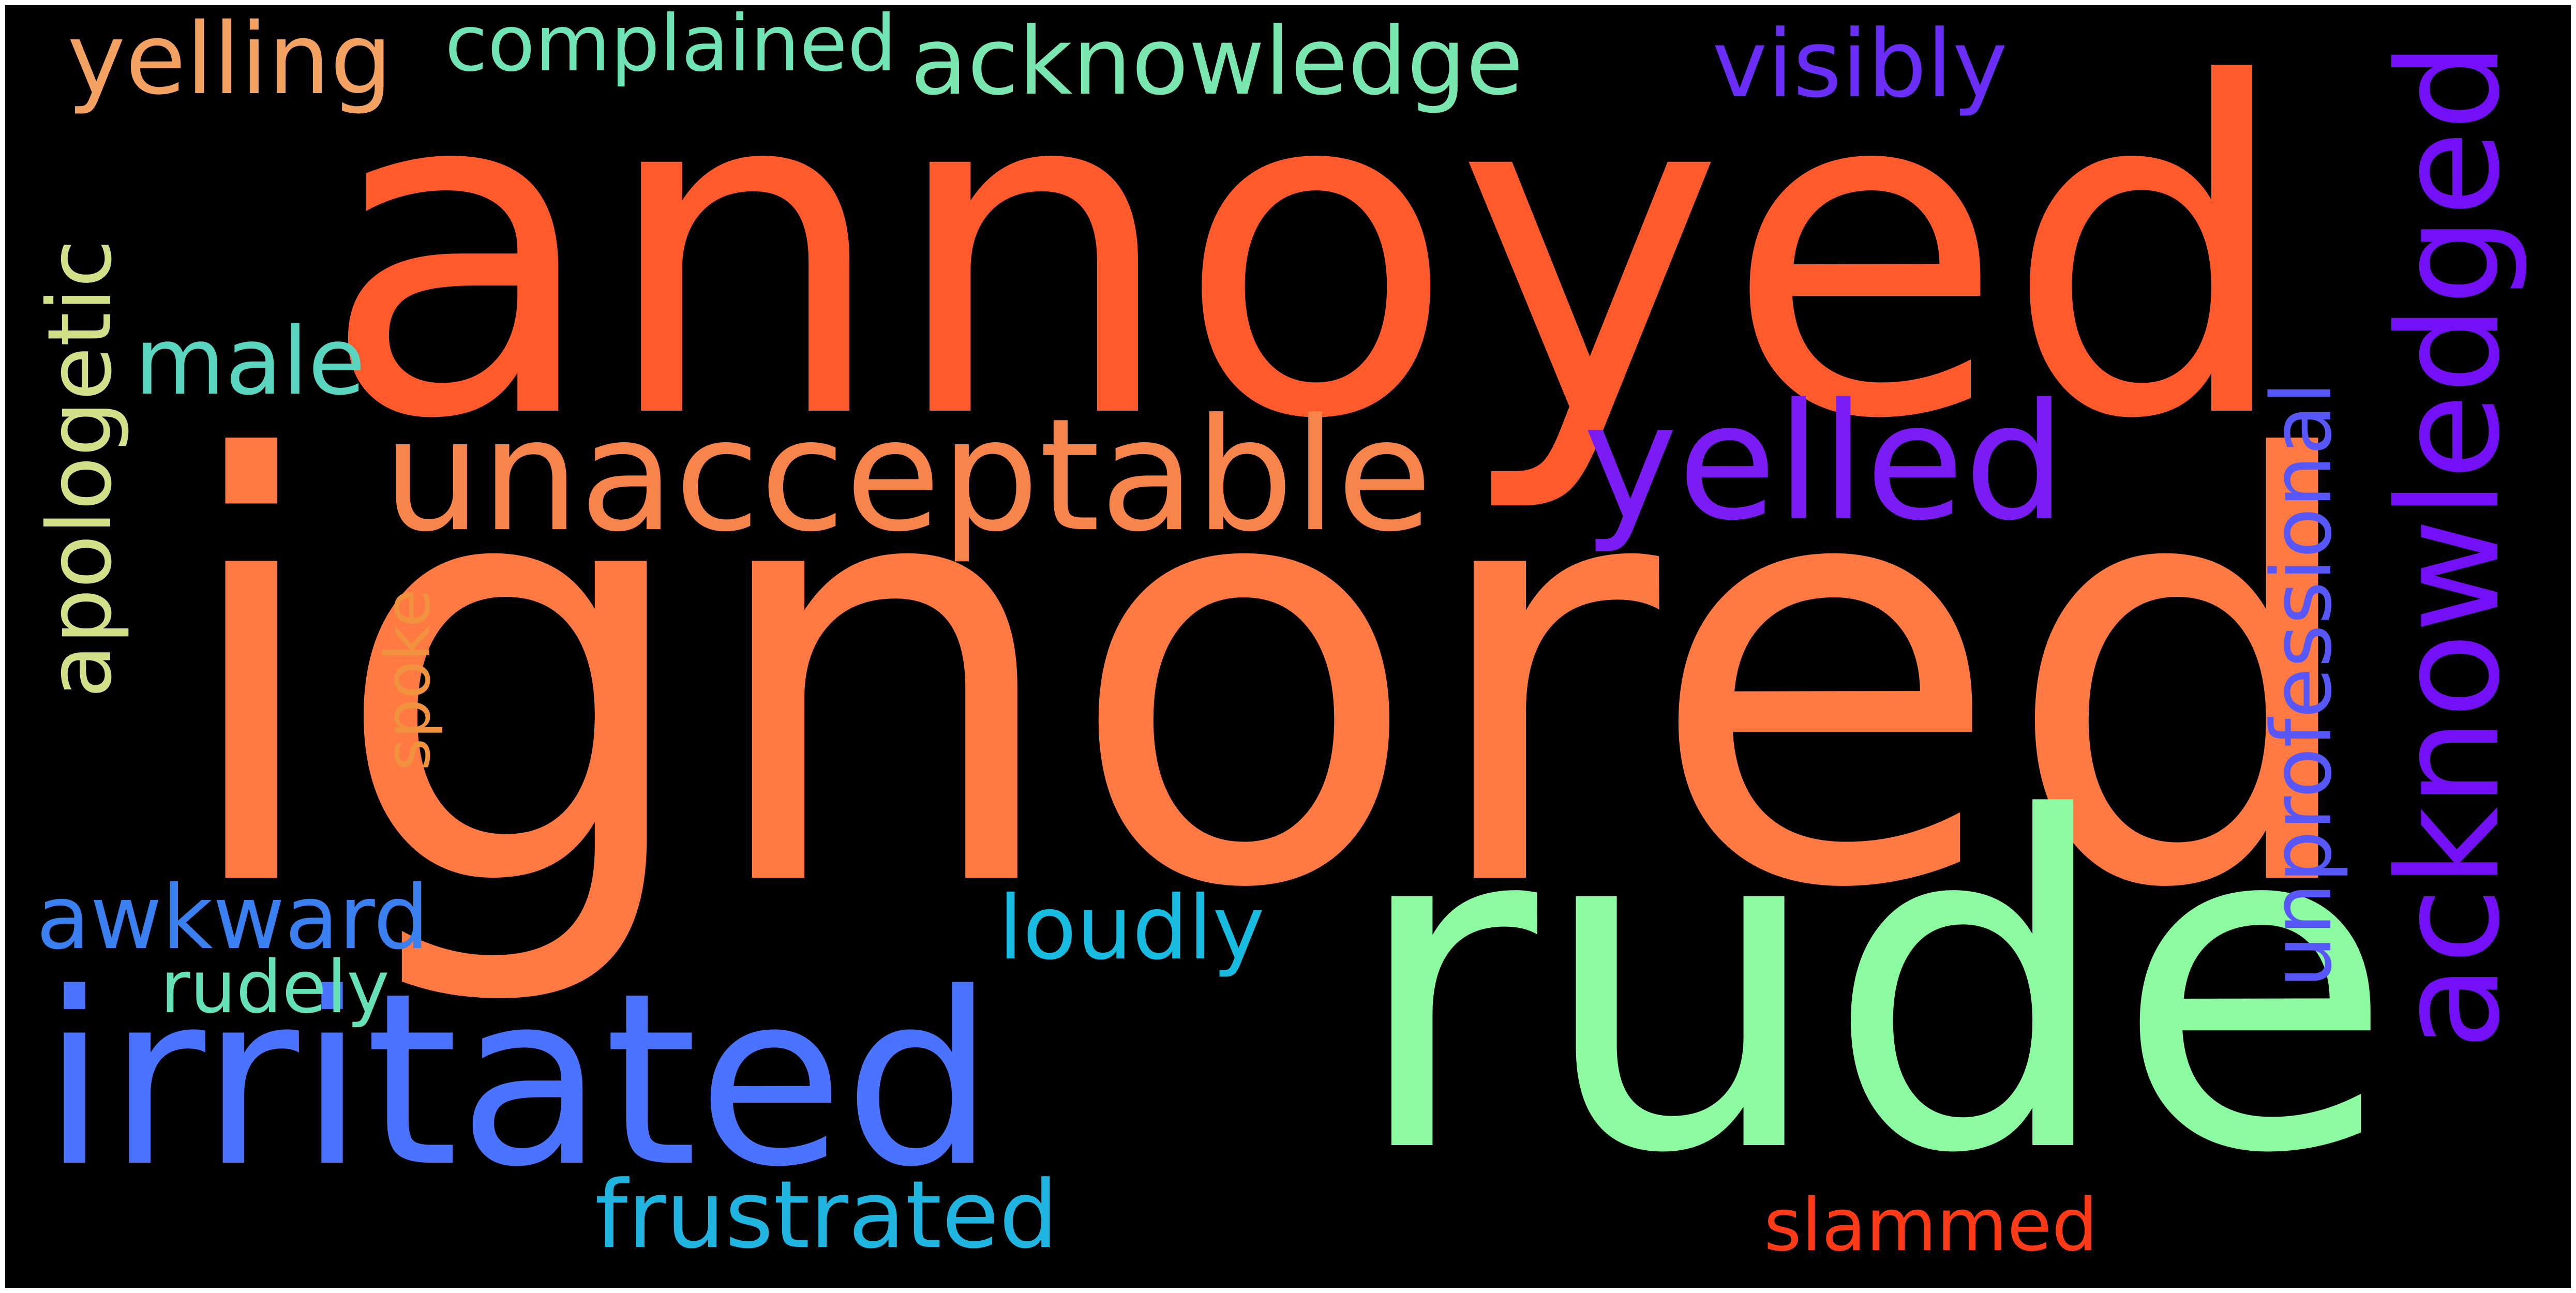 This screenshot has height=1293, width=2576. What do you see at coordinates (826, 1215) in the screenshot?
I see `word-frustrated: frustrated` at bounding box center [826, 1215].